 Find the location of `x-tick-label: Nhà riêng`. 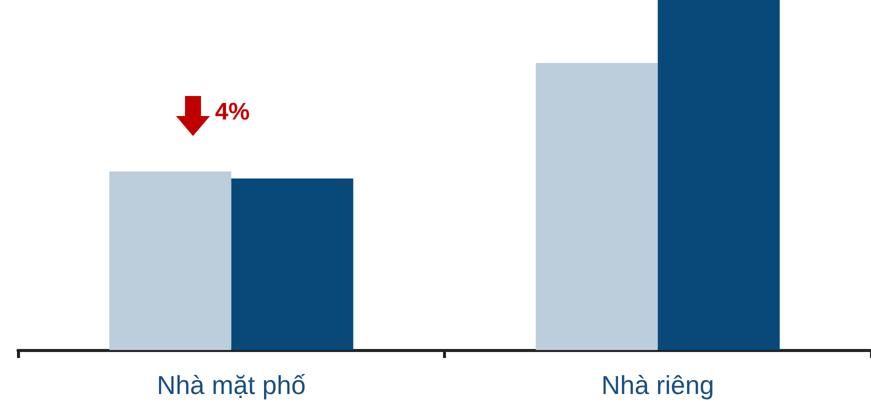

x-tick-label: Nhà riêng is located at coordinates (657, 385).